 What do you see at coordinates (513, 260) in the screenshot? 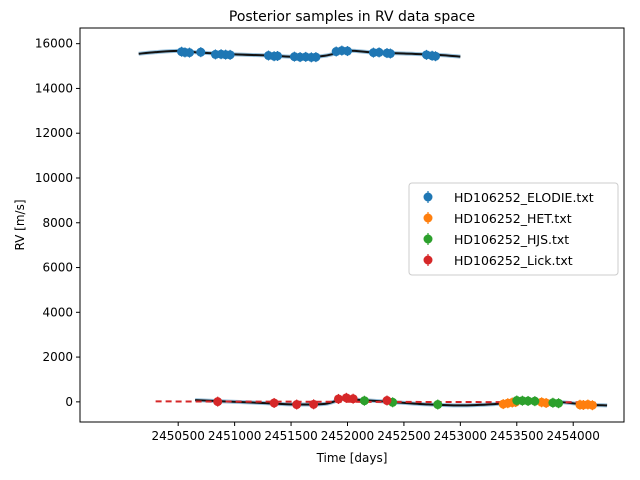
I see `legend-entry: HD106252_Lick.txt` at bounding box center [513, 260].